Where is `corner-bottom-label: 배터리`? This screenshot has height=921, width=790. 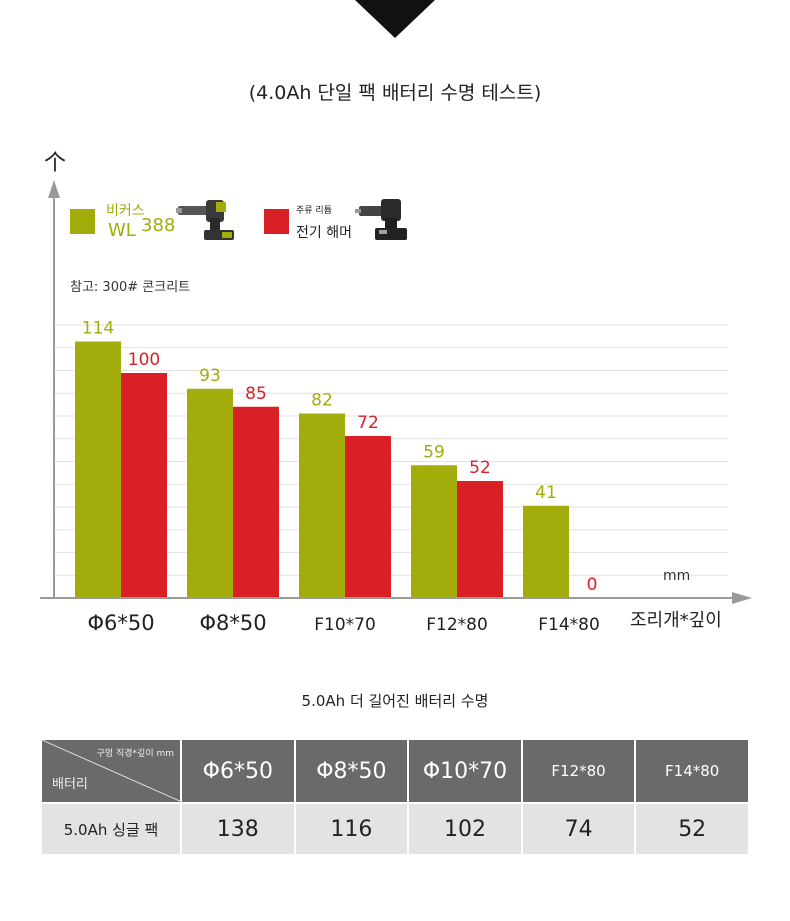 corner-bottom-label: 배터리 is located at coordinates (70, 784).